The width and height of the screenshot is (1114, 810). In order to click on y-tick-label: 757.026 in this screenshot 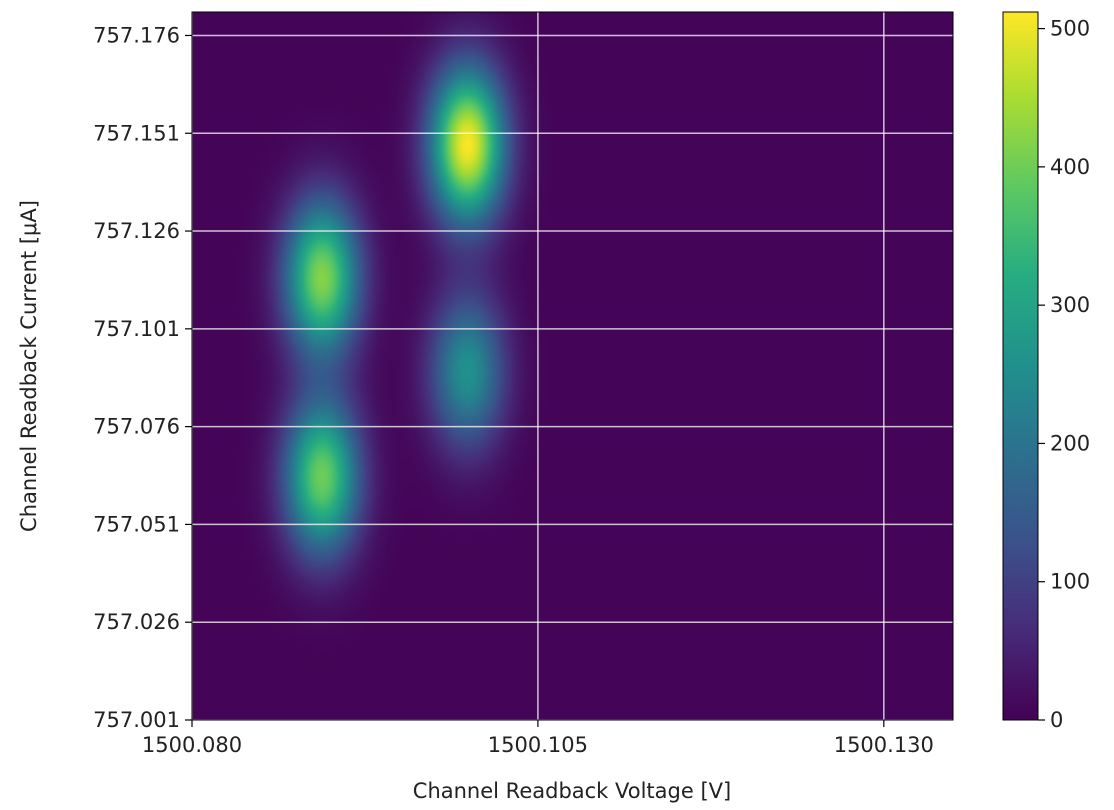, I will do `click(136, 622)`.